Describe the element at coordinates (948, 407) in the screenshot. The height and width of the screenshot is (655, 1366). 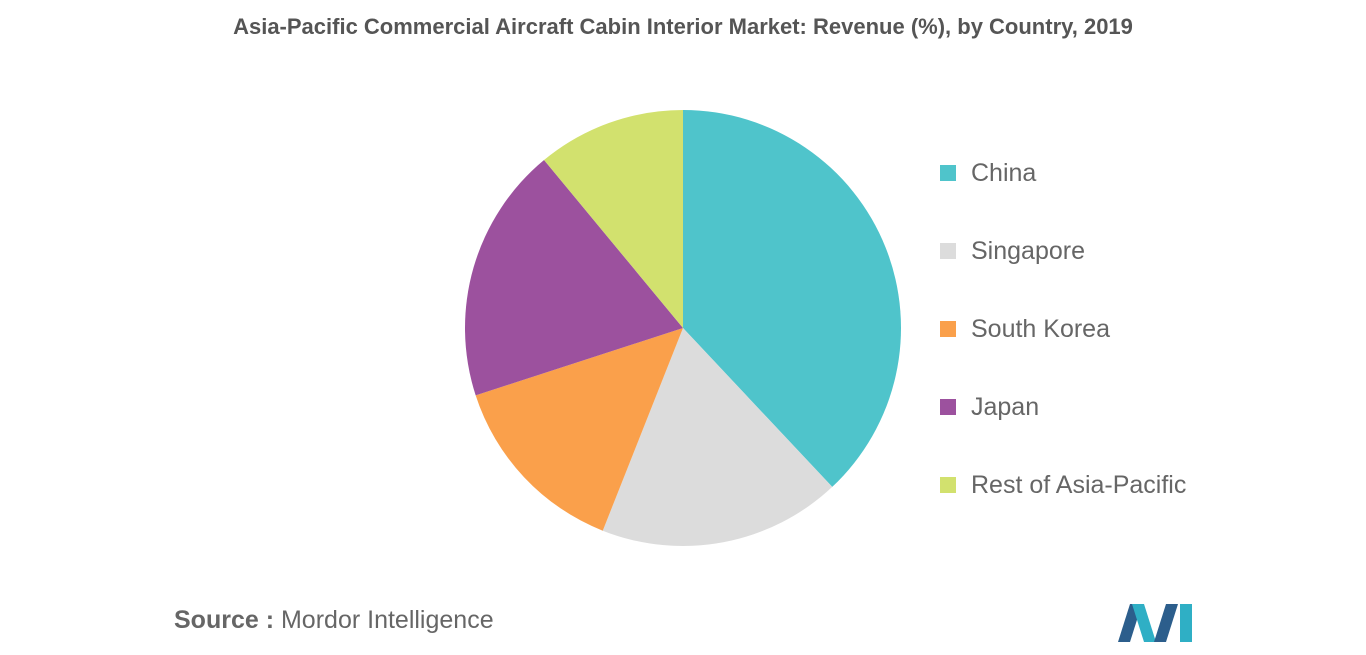
I see `legend-swatch-japan` at that location.